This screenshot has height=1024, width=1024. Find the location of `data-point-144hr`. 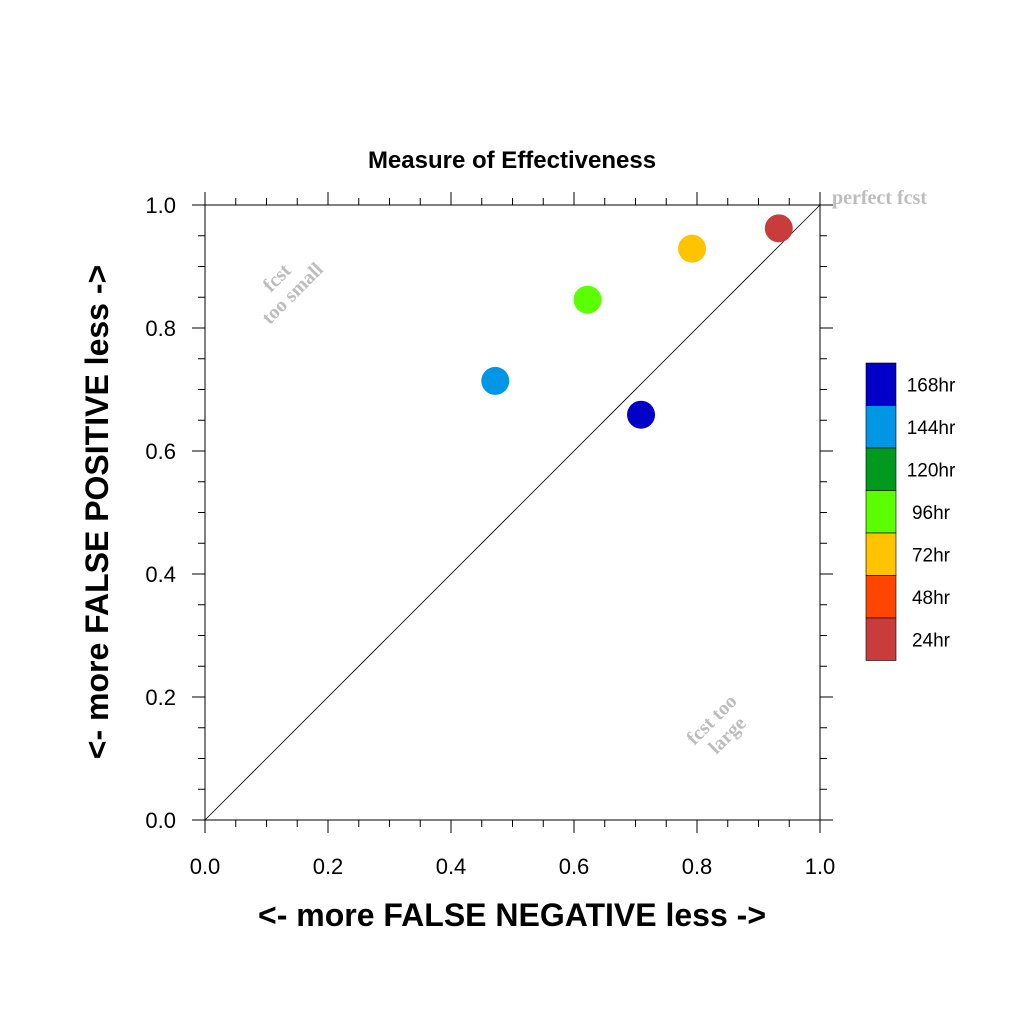

data-point-144hr is located at coordinates (495, 380).